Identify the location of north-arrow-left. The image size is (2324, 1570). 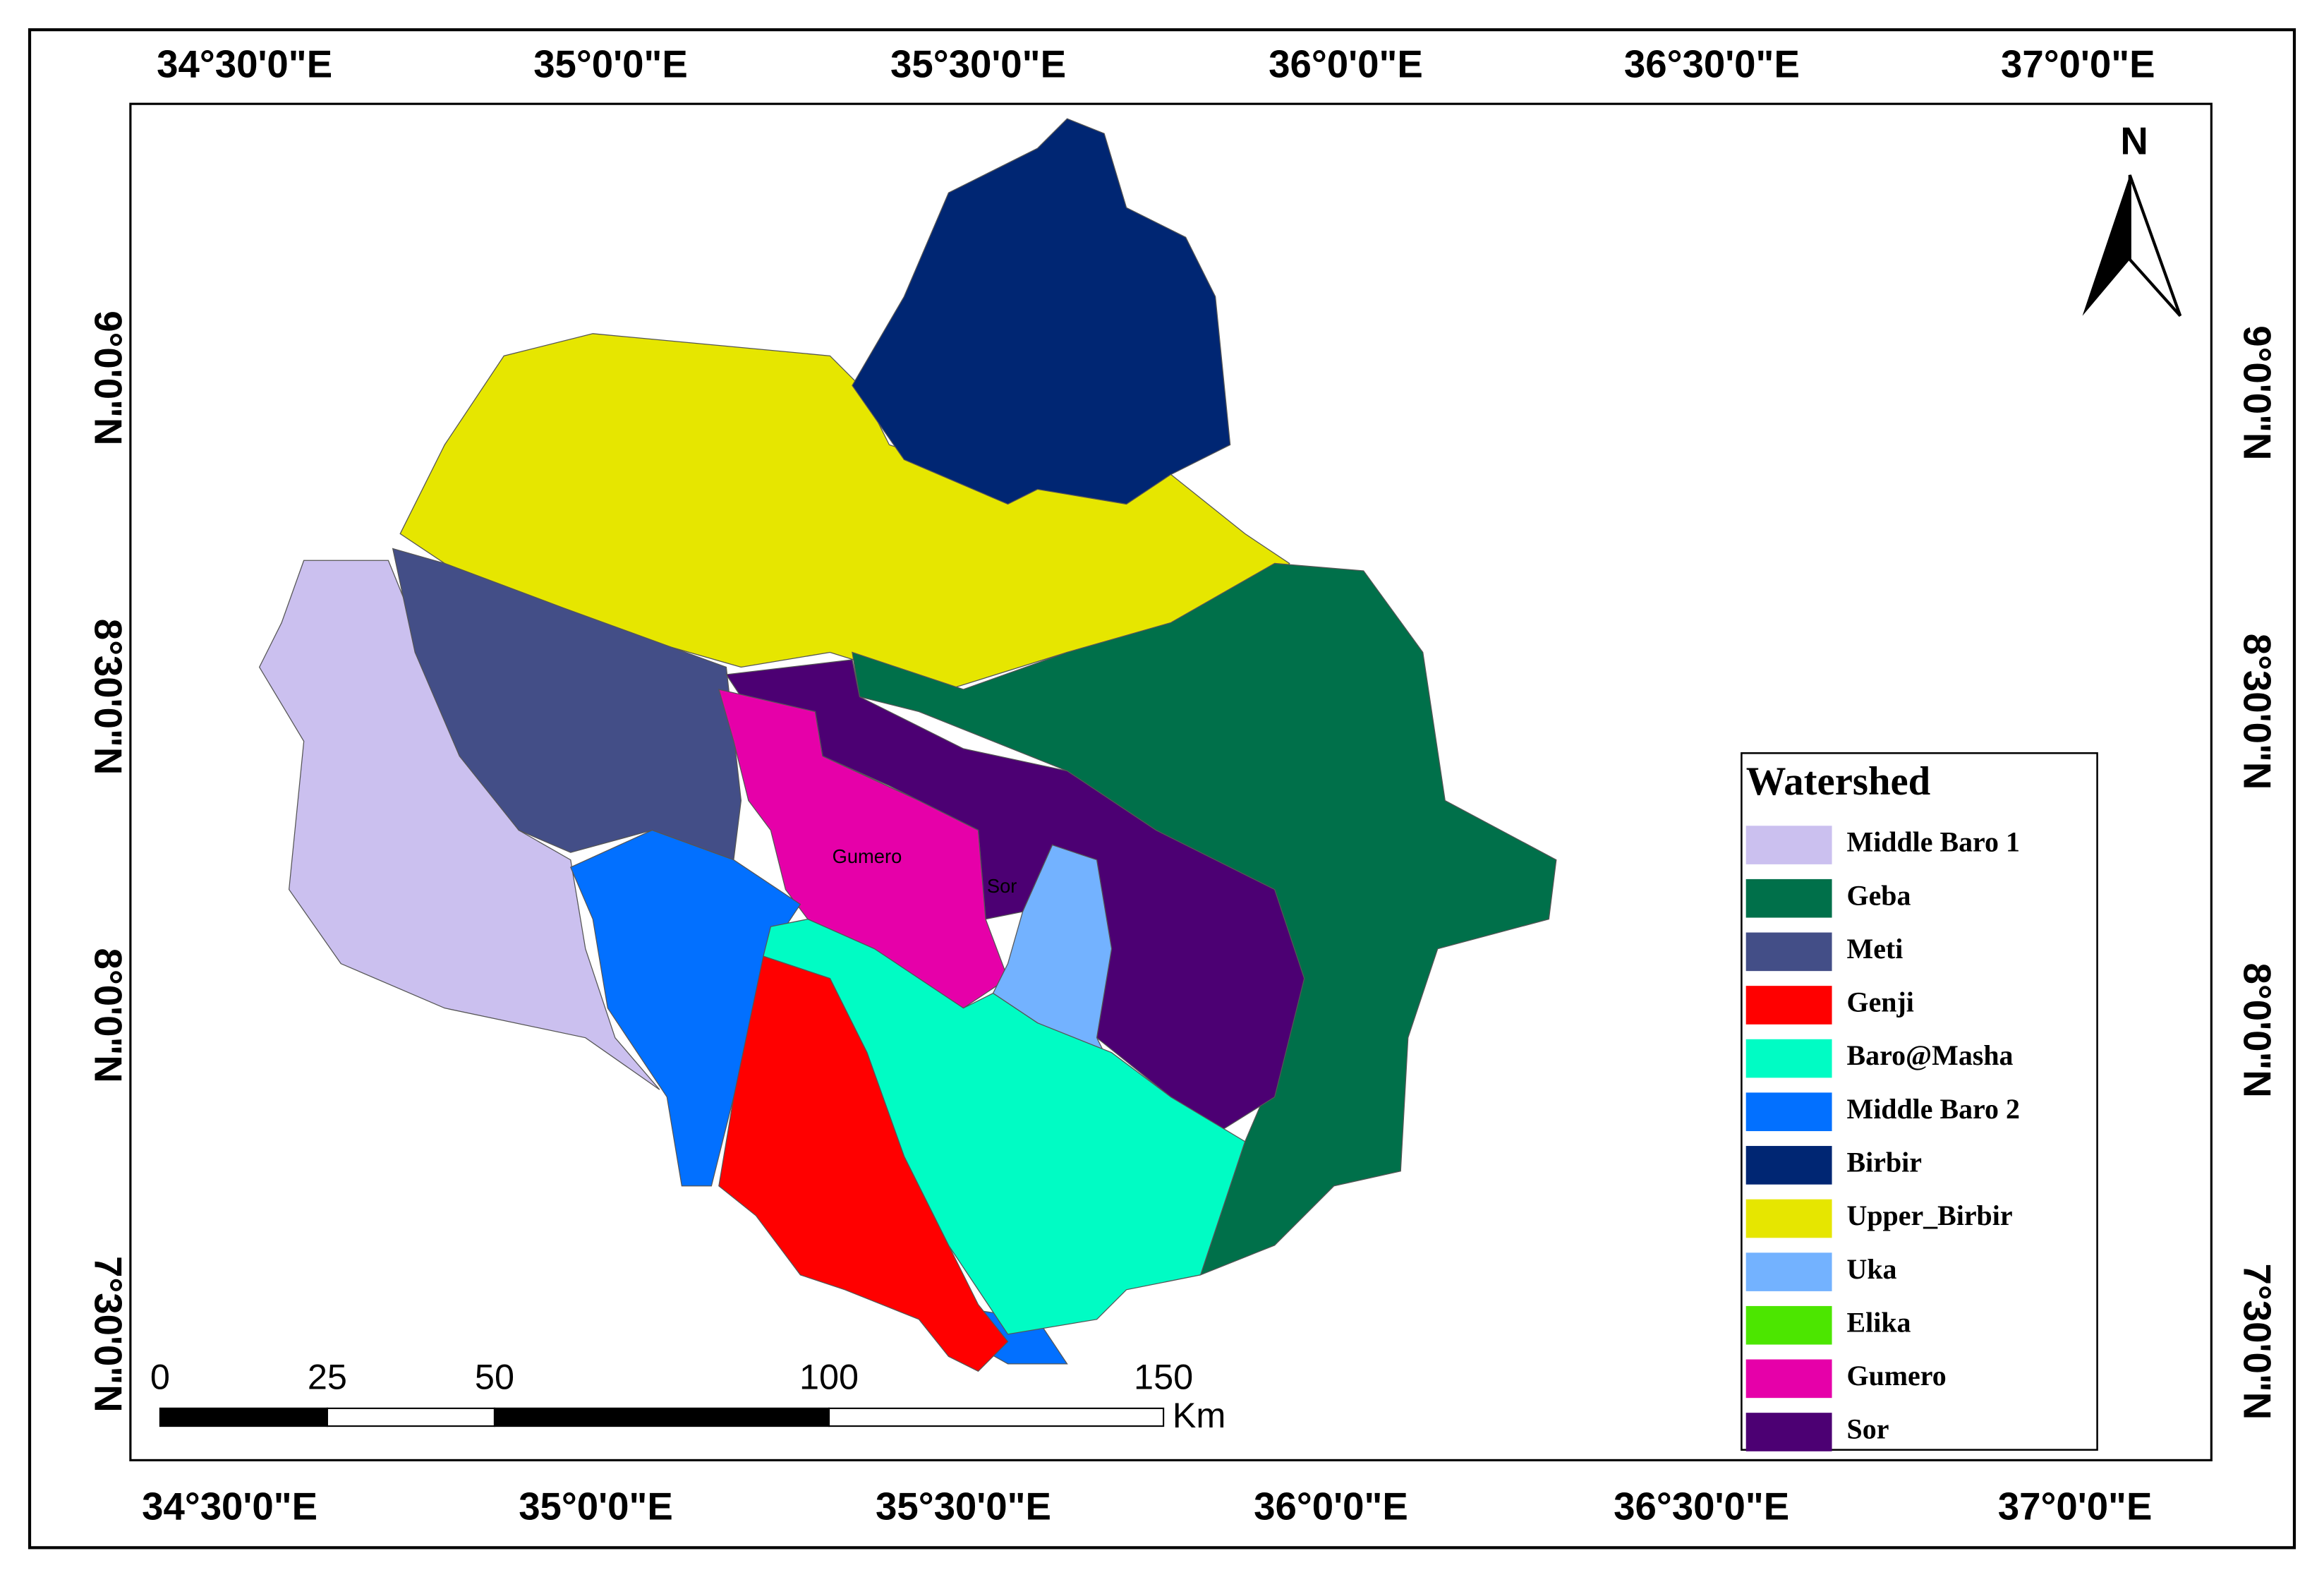
(2106, 245).